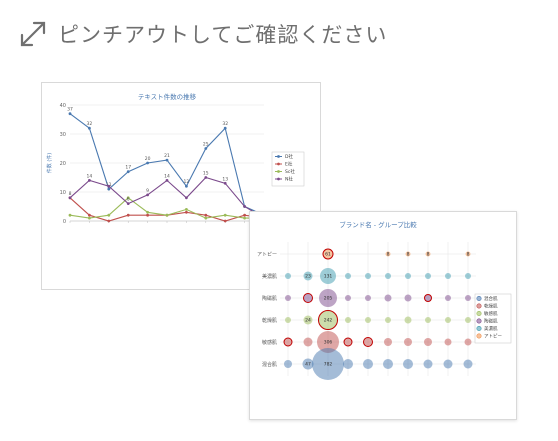  I want to click on legend-label: E社, so click(289, 164).